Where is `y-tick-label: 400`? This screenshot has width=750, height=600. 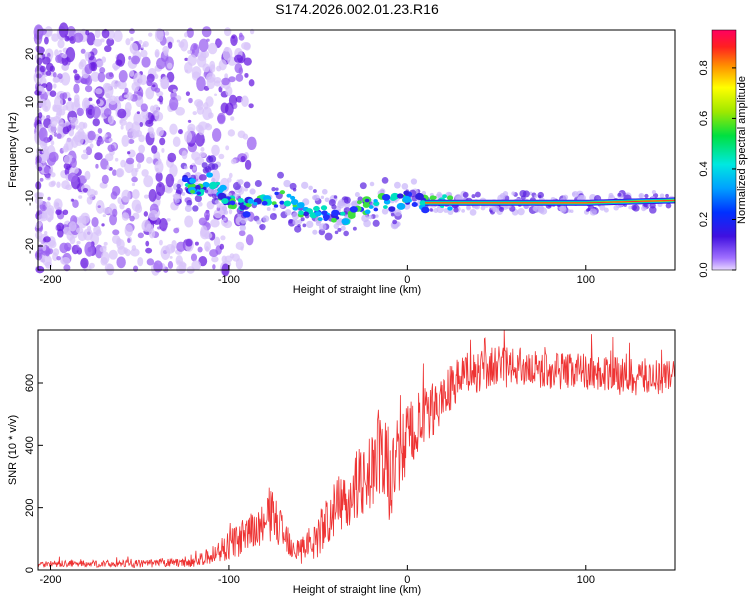
y-tick-label: 400 is located at coordinates (30, 445).